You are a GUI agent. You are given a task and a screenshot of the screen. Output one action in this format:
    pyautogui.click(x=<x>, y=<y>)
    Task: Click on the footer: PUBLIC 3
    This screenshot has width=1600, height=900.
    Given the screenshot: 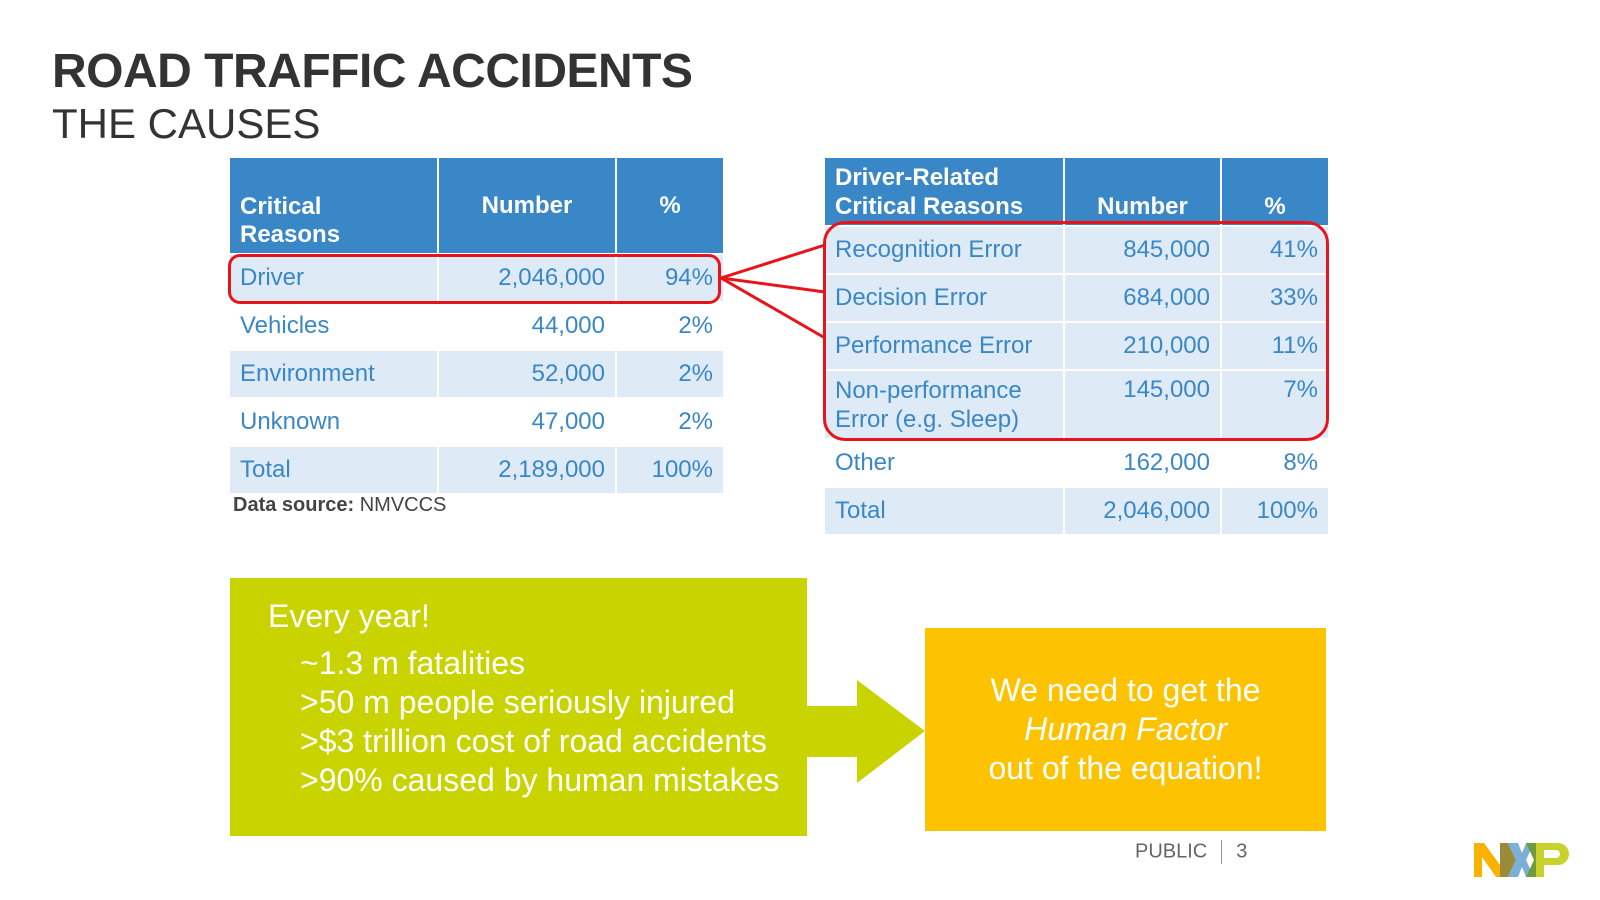 What is the action you would take?
    pyautogui.click(x=1191, y=852)
    